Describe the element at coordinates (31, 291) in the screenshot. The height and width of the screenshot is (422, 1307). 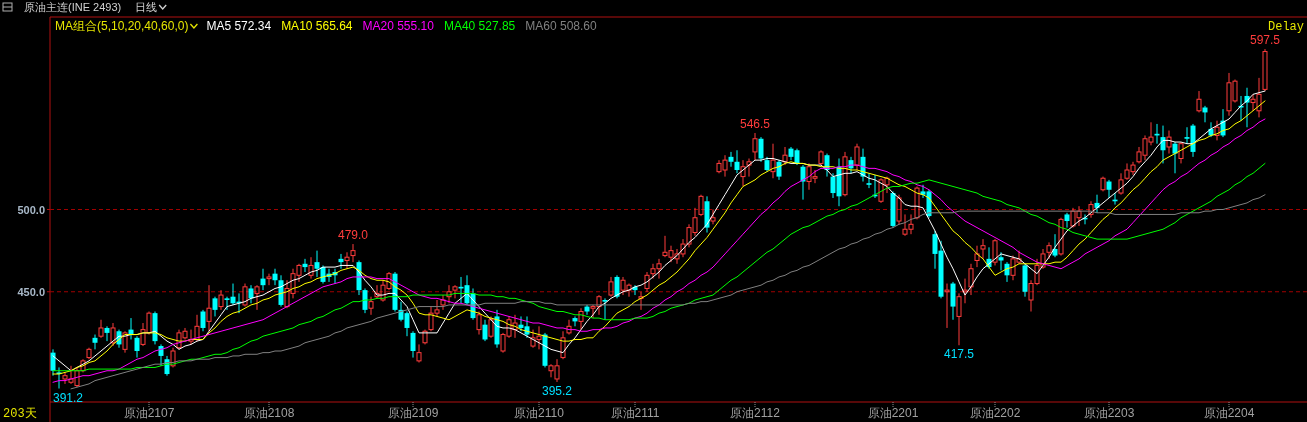
I see `y-tick-label: 450.0` at that location.